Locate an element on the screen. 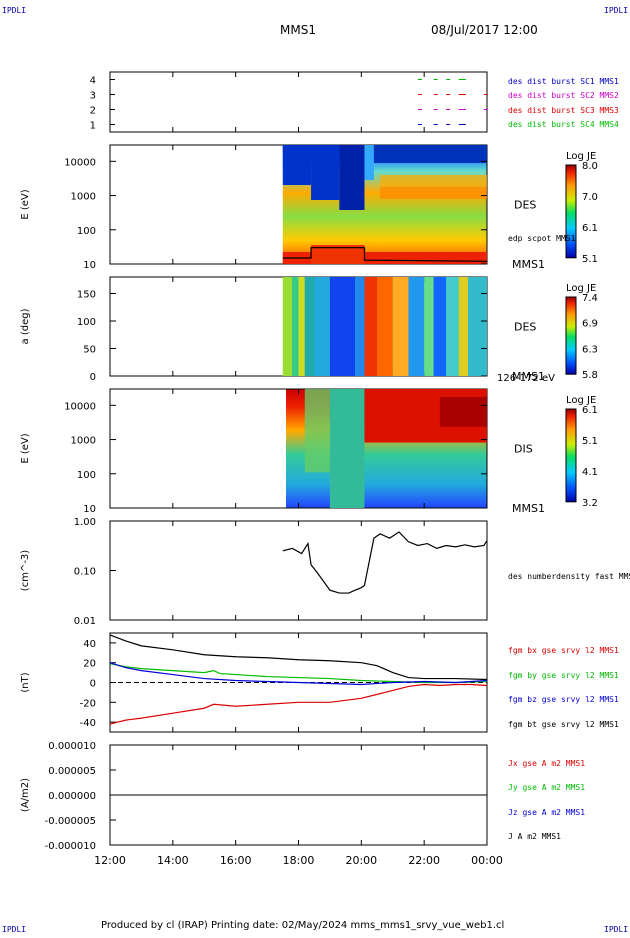 This screenshot has width=630, height=938. y-tick-label: 0.10 is located at coordinates (85, 572).